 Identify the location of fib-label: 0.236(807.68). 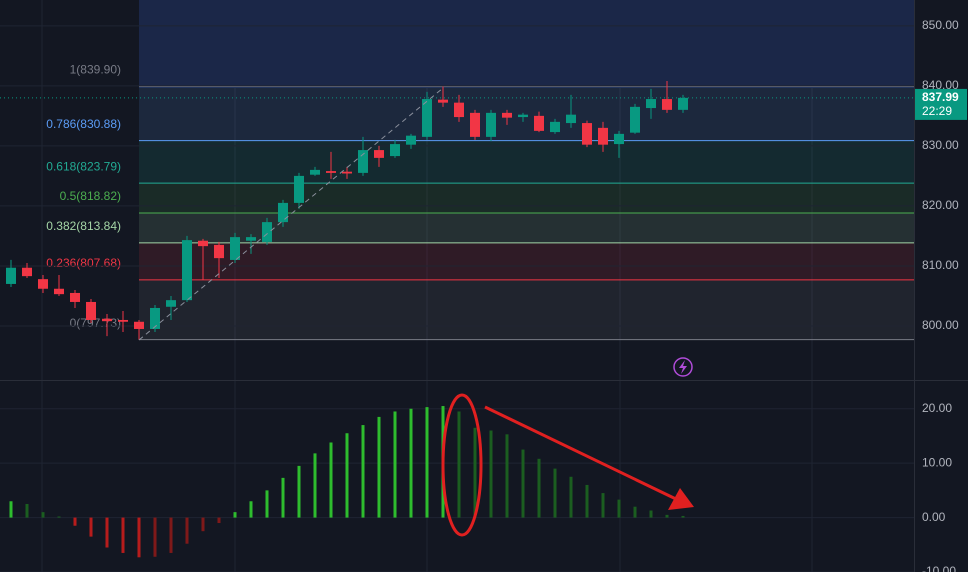
(83, 263).